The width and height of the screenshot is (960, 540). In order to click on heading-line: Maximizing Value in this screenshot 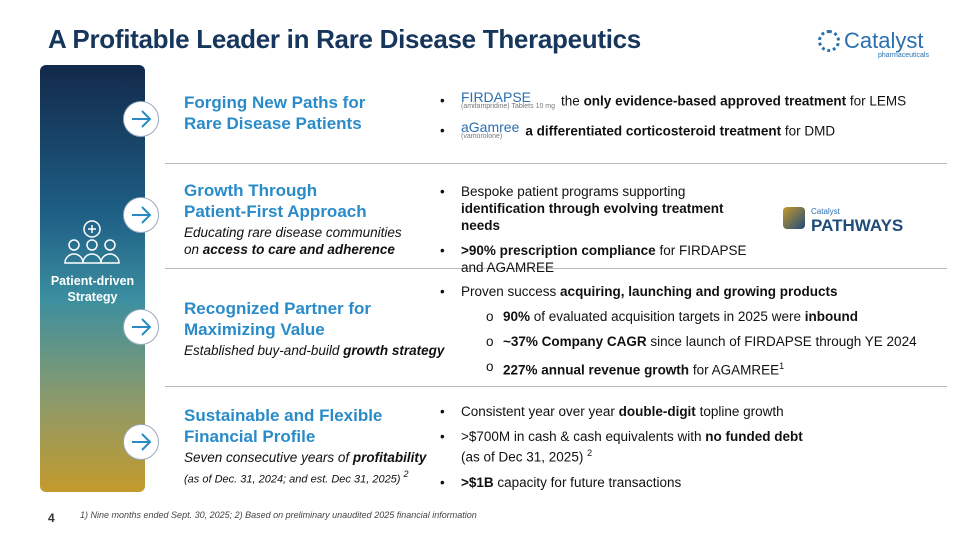, I will do `click(254, 329)`.